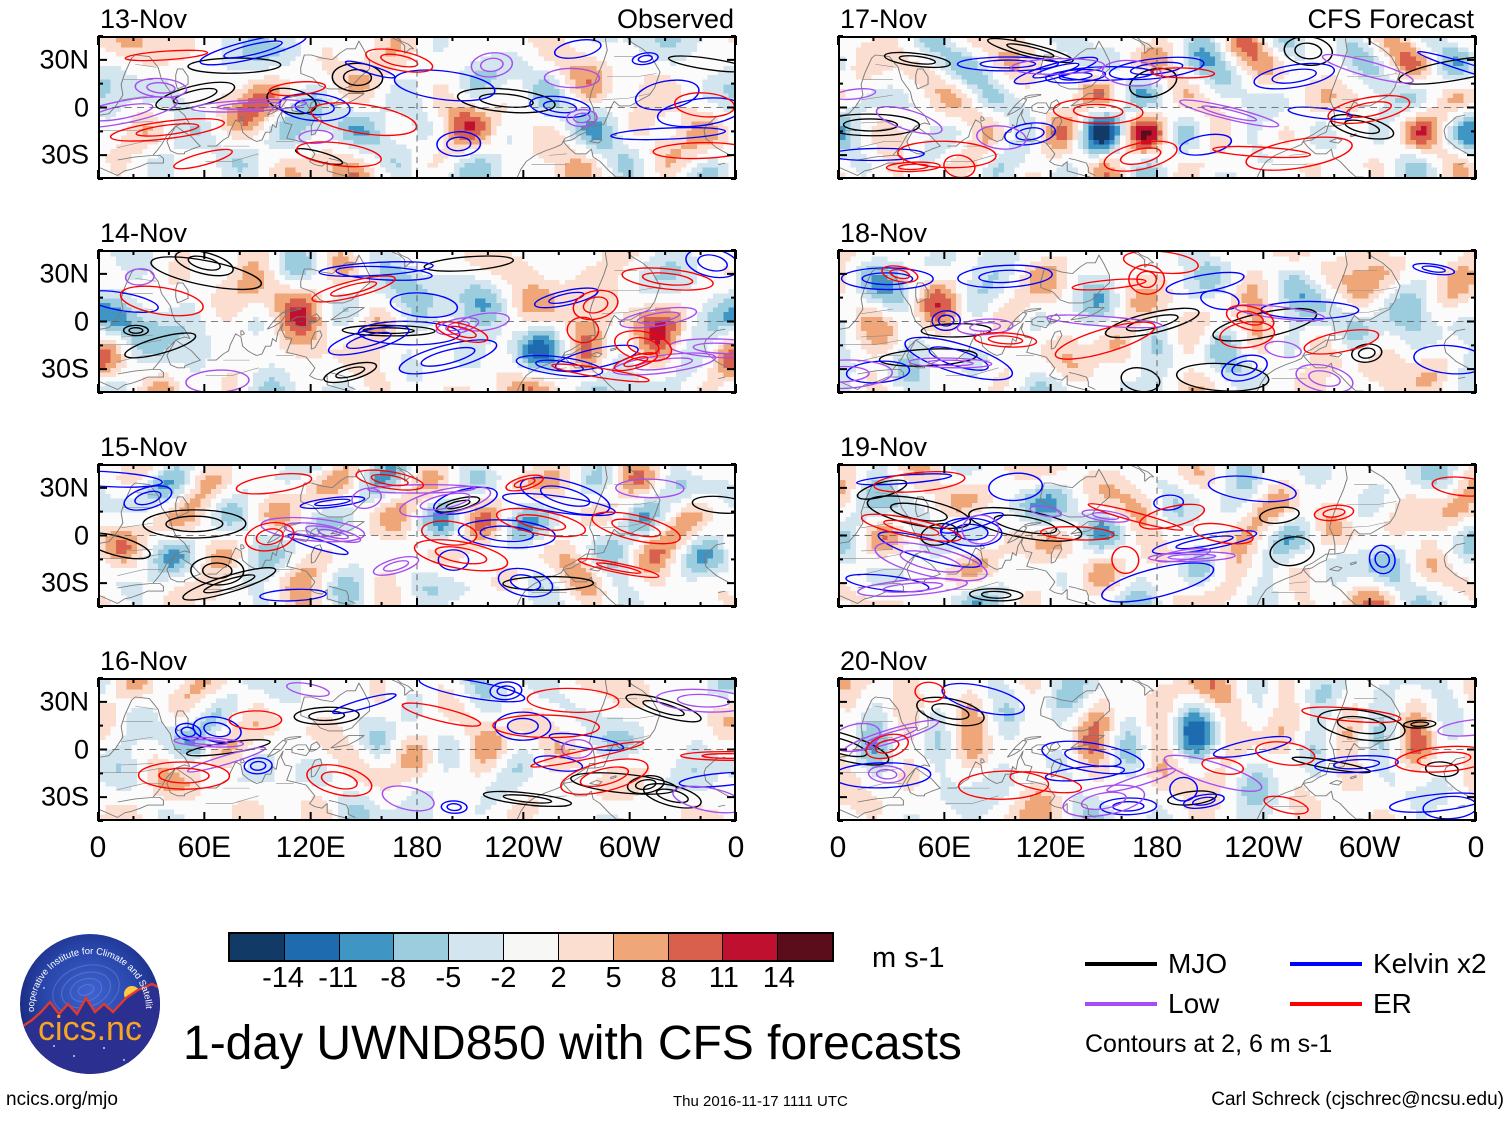 This screenshot has width=1510, height=1121. Describe the element at coordinates (1121, 1004) in the screenshot. I see `legend-line-low` at that location.